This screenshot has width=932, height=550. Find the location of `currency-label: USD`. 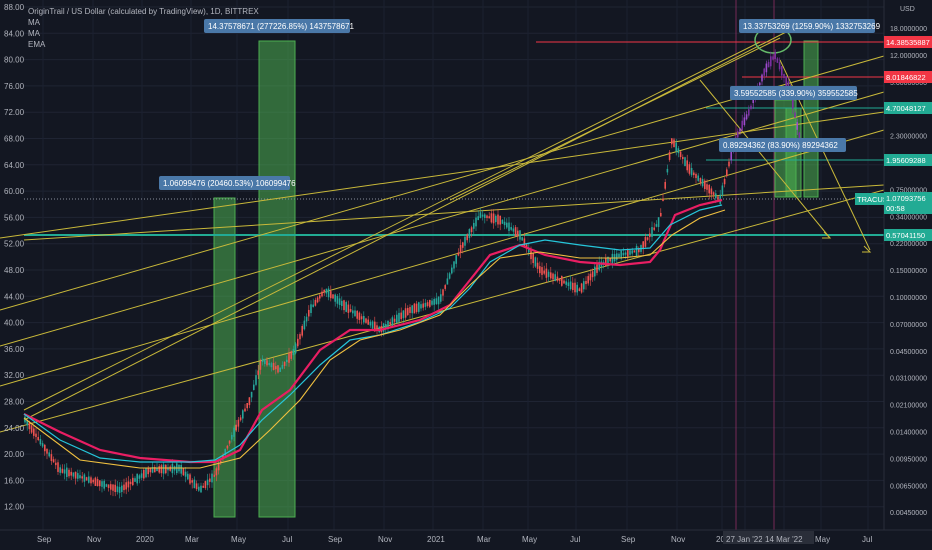

currency-label: USD is located at coordinates (907, 9).